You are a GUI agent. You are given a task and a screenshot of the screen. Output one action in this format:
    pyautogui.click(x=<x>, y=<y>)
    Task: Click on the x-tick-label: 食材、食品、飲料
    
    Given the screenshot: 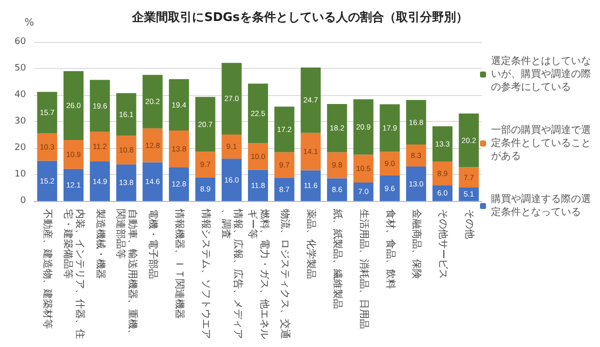 What is the action you would take?
    pyautogui.click(x=390, y=249)
    